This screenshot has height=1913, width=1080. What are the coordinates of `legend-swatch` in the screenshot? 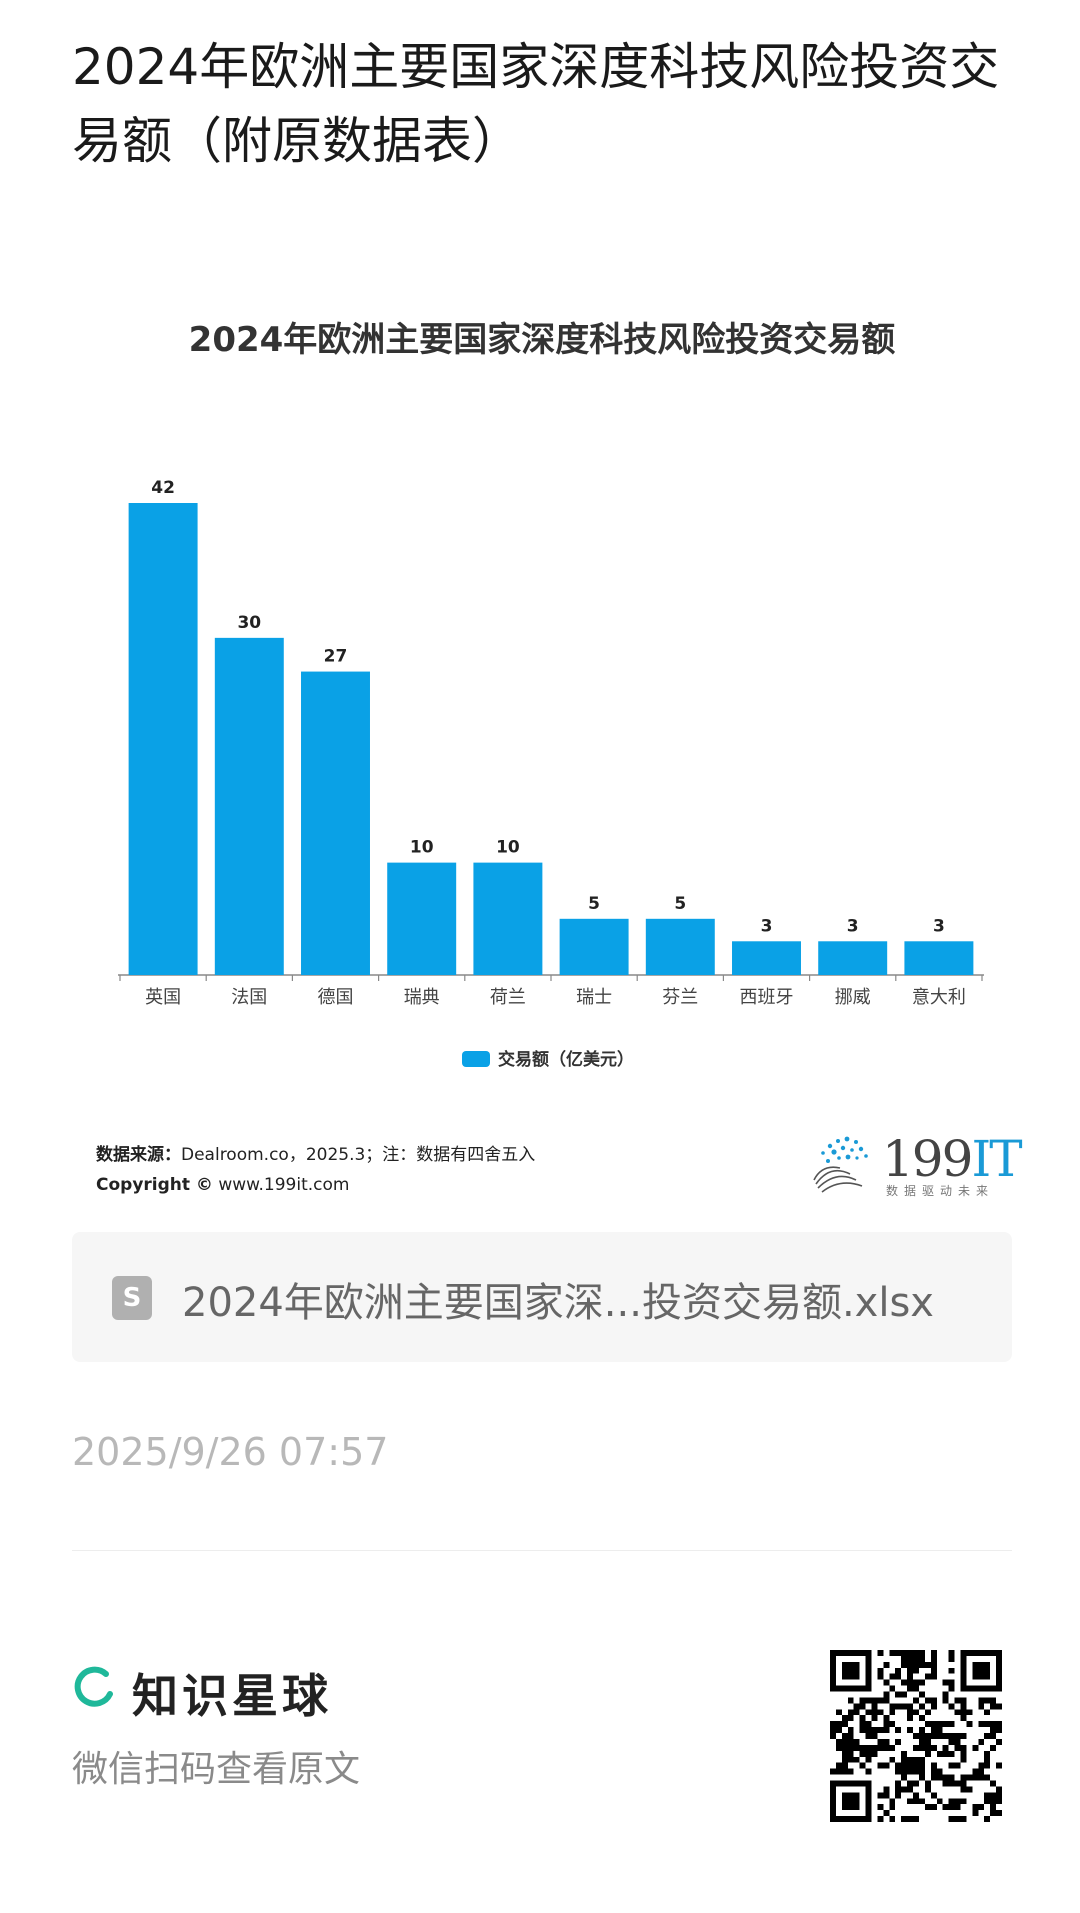 It's located at (476, 1059).